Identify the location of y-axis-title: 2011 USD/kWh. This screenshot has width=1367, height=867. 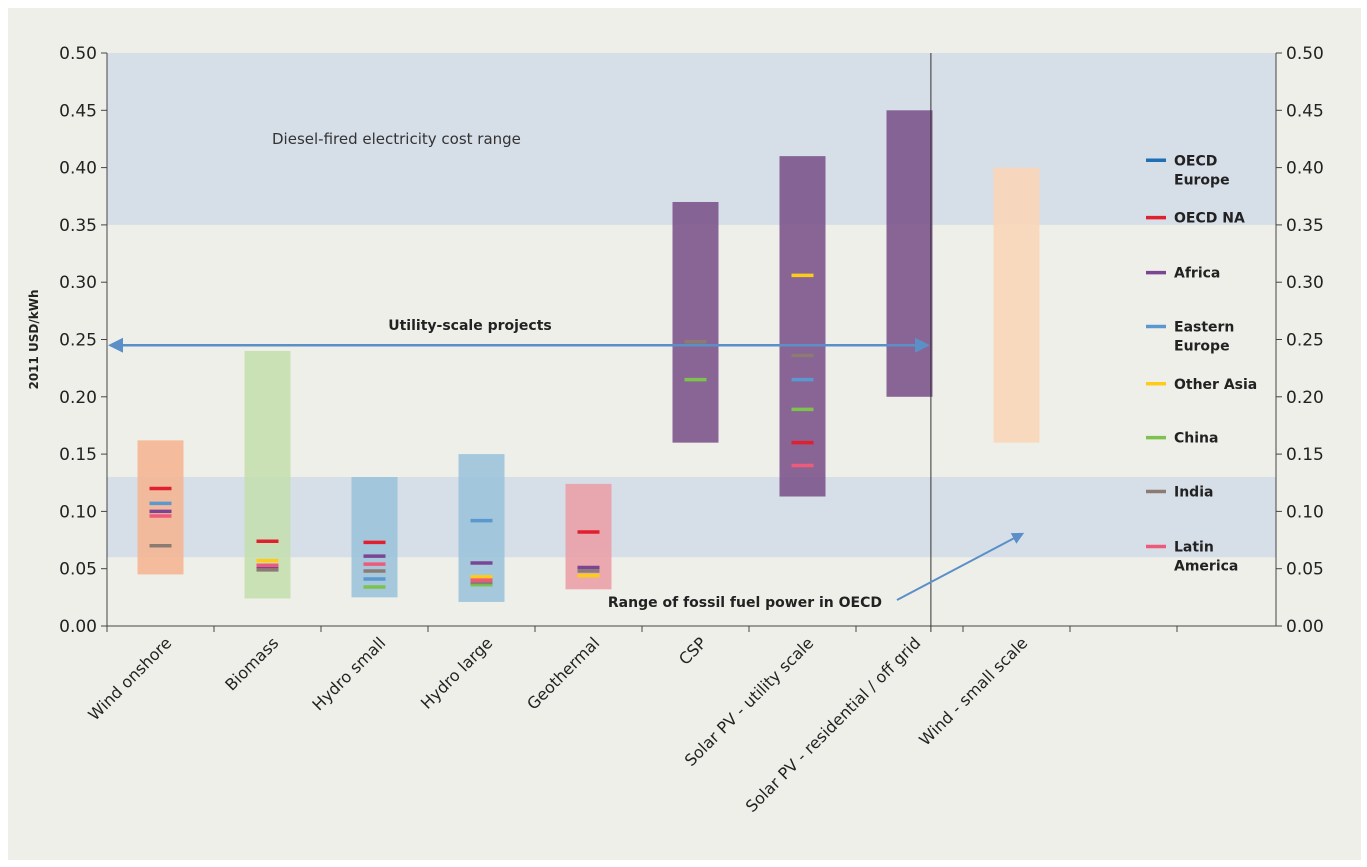
(34, 339).